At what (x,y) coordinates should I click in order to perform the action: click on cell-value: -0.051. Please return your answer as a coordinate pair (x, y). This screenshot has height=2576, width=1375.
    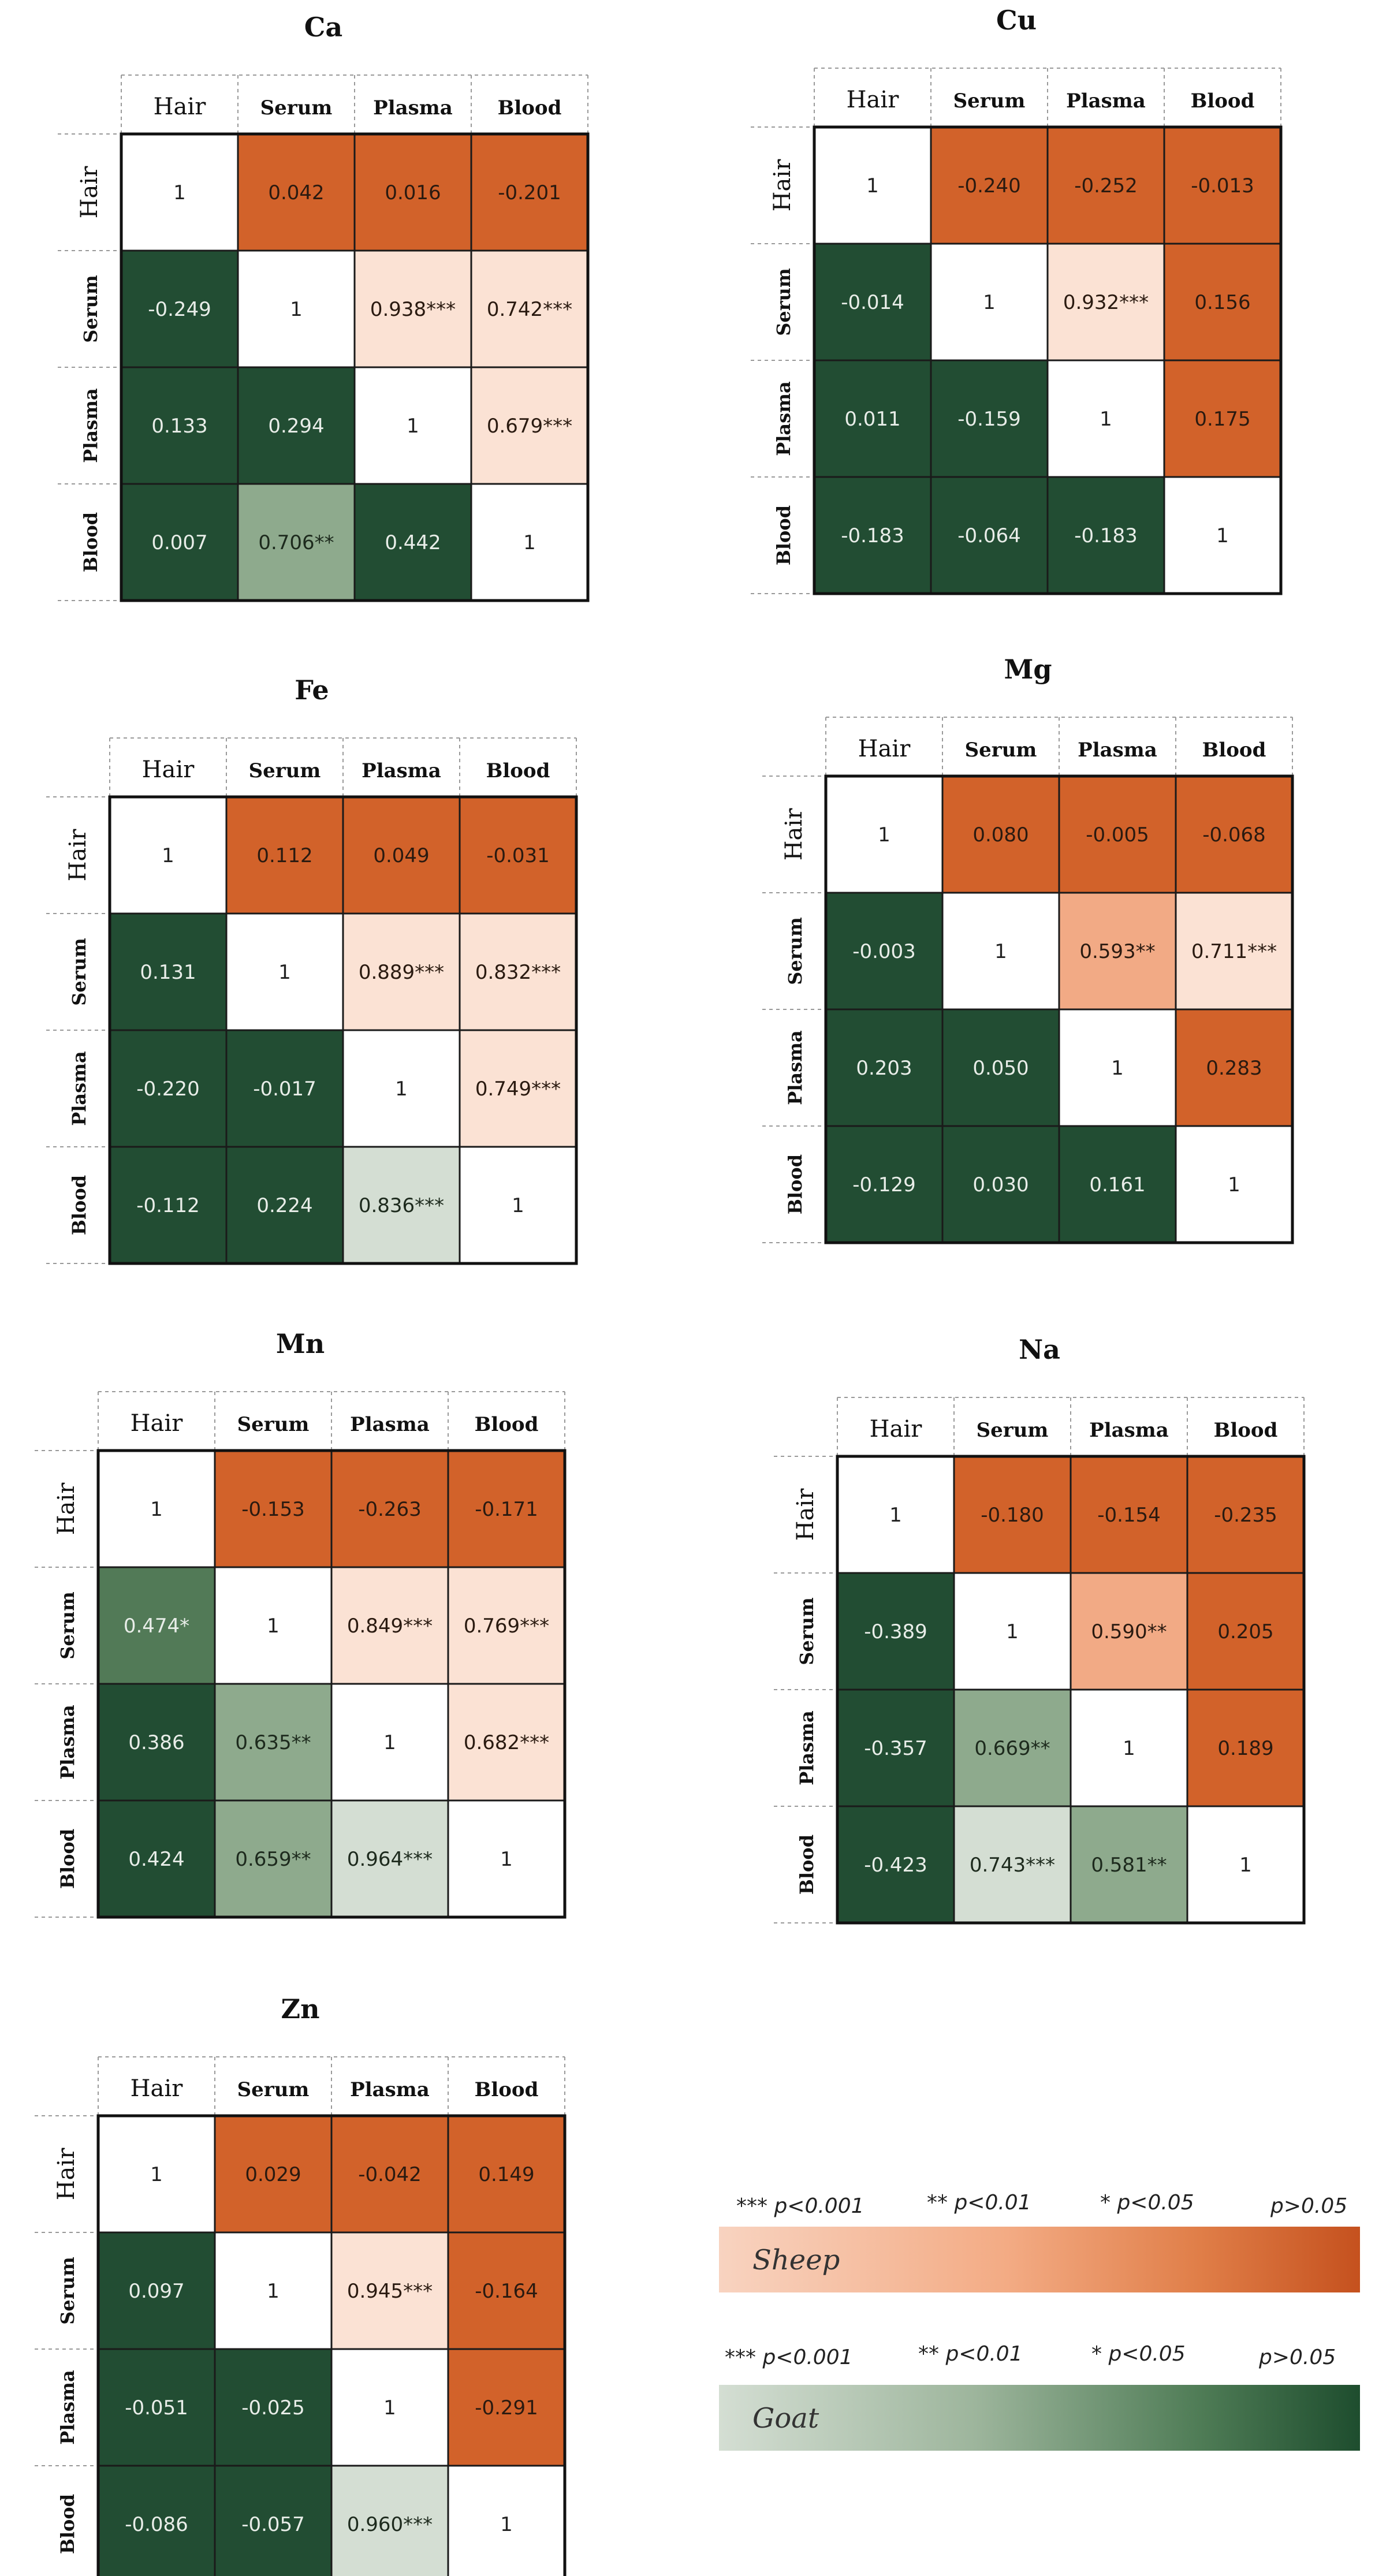
    Looking at the image, I should click on (156, 2408).